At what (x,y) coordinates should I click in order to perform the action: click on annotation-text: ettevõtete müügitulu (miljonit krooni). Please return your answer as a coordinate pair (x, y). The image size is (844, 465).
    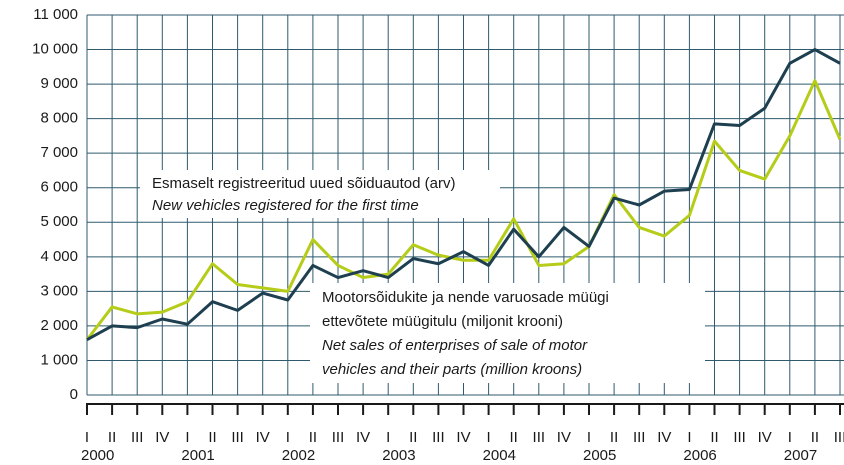
    Looking at the image, I should click on (442, 321).